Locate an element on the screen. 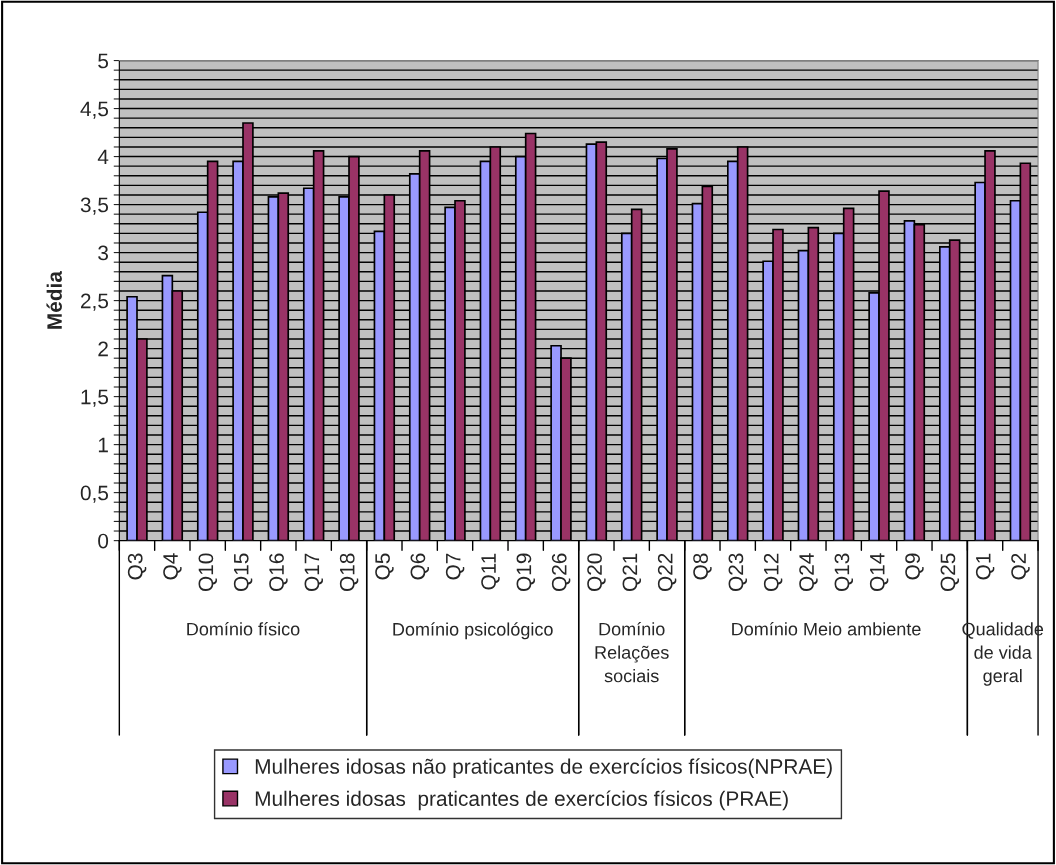  y-tick-label: 5 is located at coordinates (103, 61).